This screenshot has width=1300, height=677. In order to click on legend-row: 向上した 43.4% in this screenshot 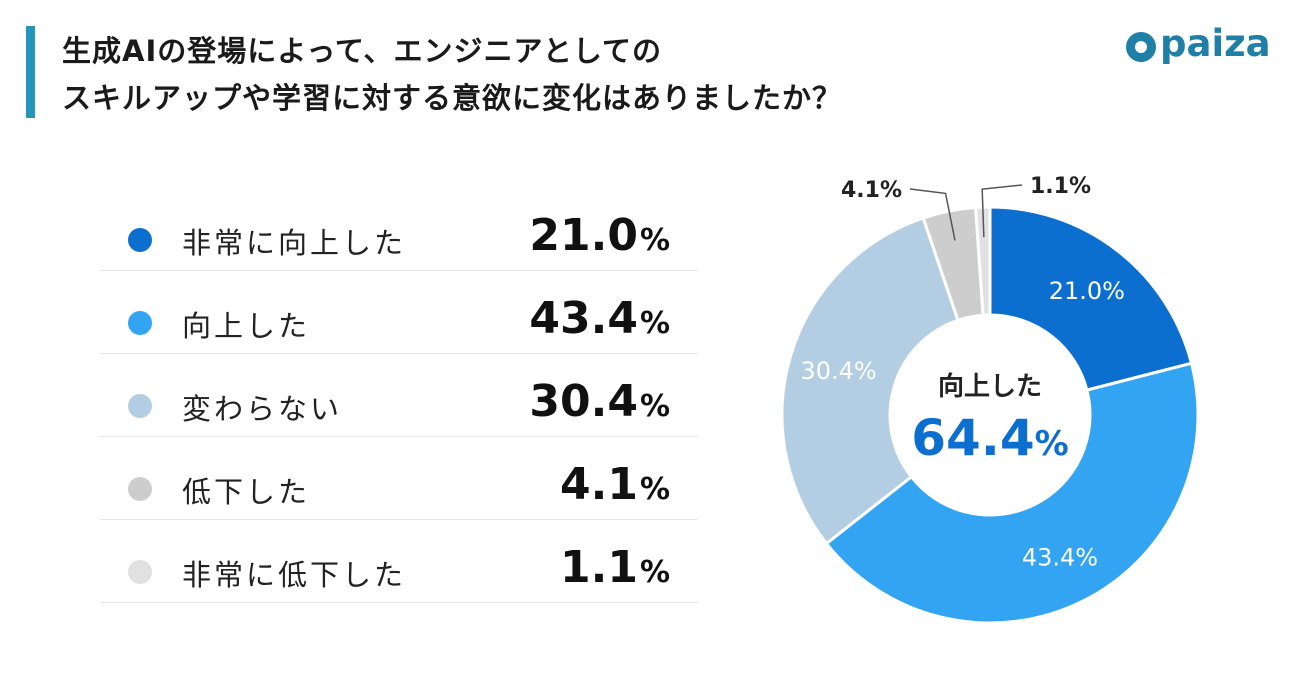, I will do `click(399, 312)`.